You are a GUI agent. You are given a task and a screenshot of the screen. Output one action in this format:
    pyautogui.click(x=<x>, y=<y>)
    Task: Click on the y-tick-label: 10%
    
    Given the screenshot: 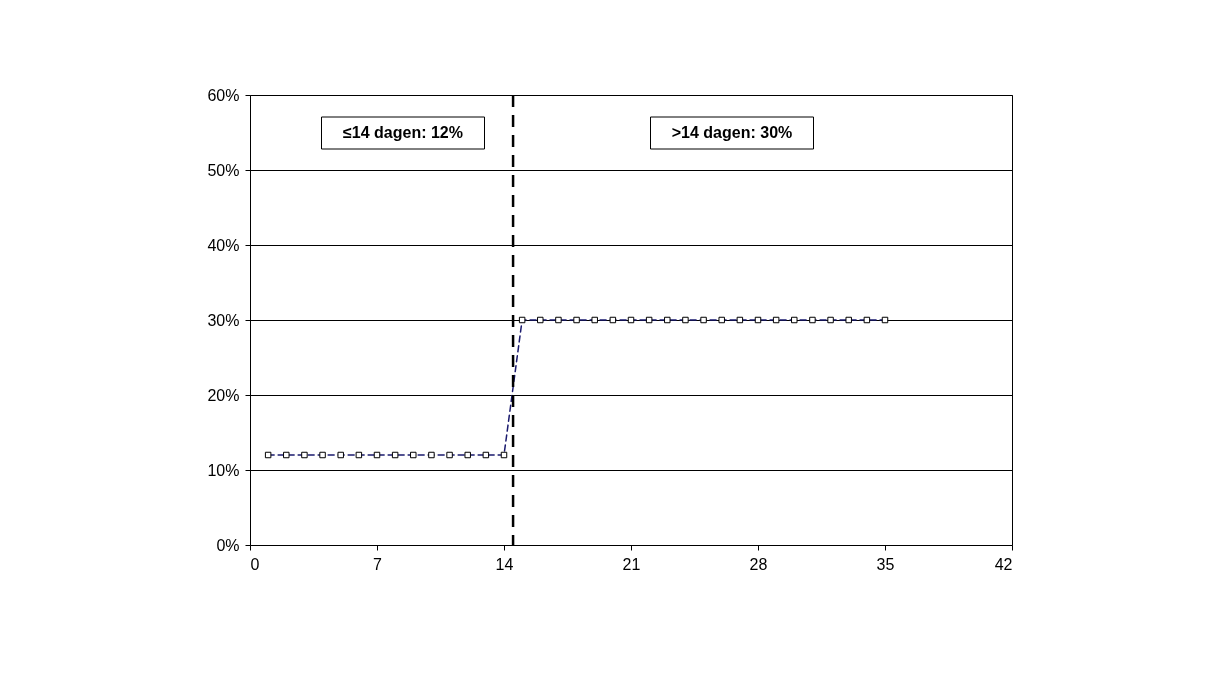 What is the action you would take?
    pyautogui.click(x=223, y=470)
    